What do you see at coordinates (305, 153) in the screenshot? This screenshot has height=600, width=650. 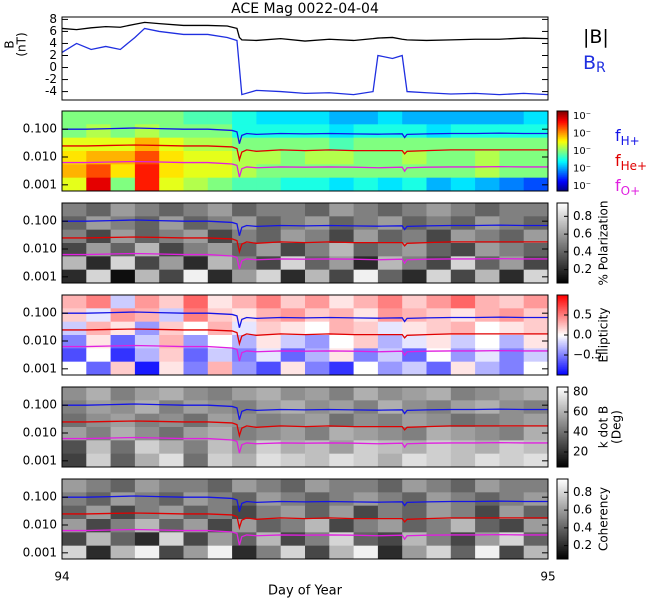 I see `frequency-line` at bounding box center [305, 153].